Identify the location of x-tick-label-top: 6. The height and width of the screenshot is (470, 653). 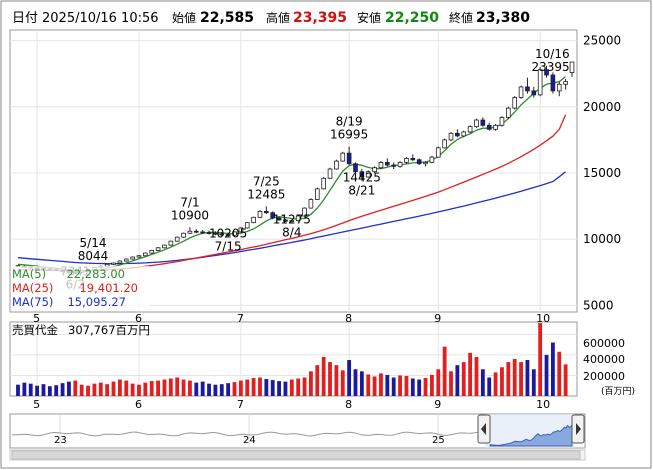
(138, 318).